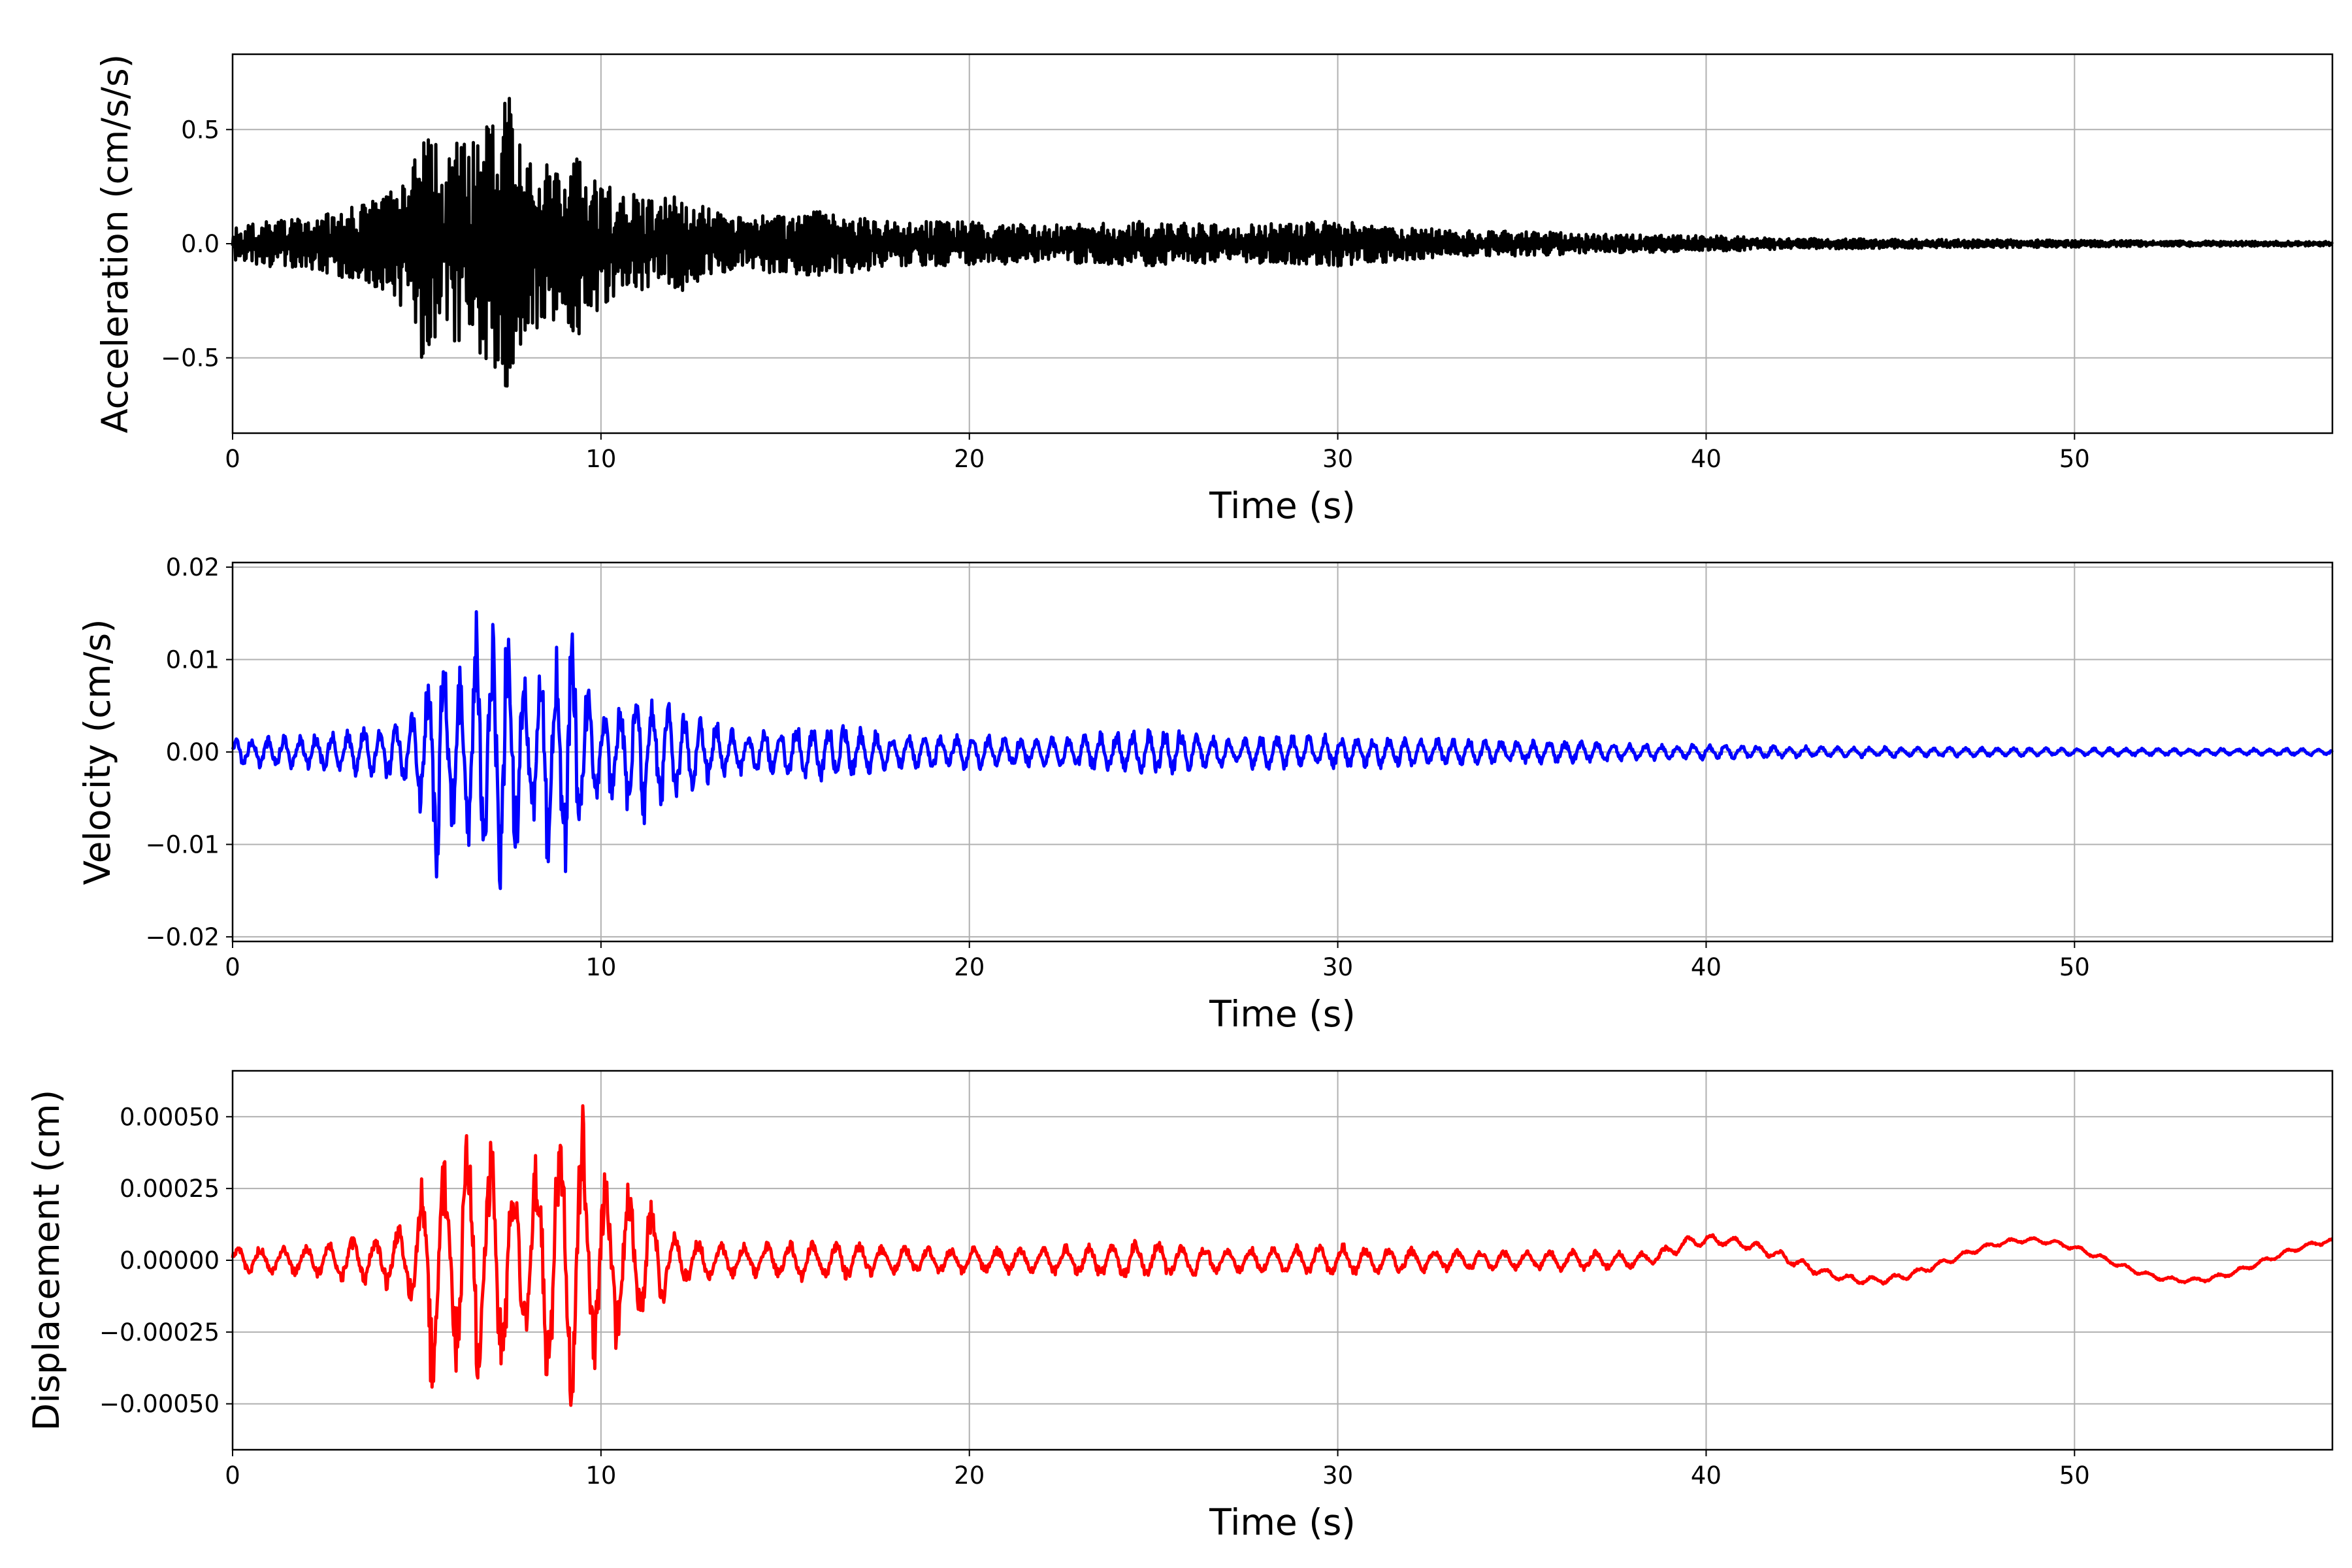 This screenshot has width=2352, height=1568. I want to click on acceleration-xlabel: Time (s), so click(1282, 506).